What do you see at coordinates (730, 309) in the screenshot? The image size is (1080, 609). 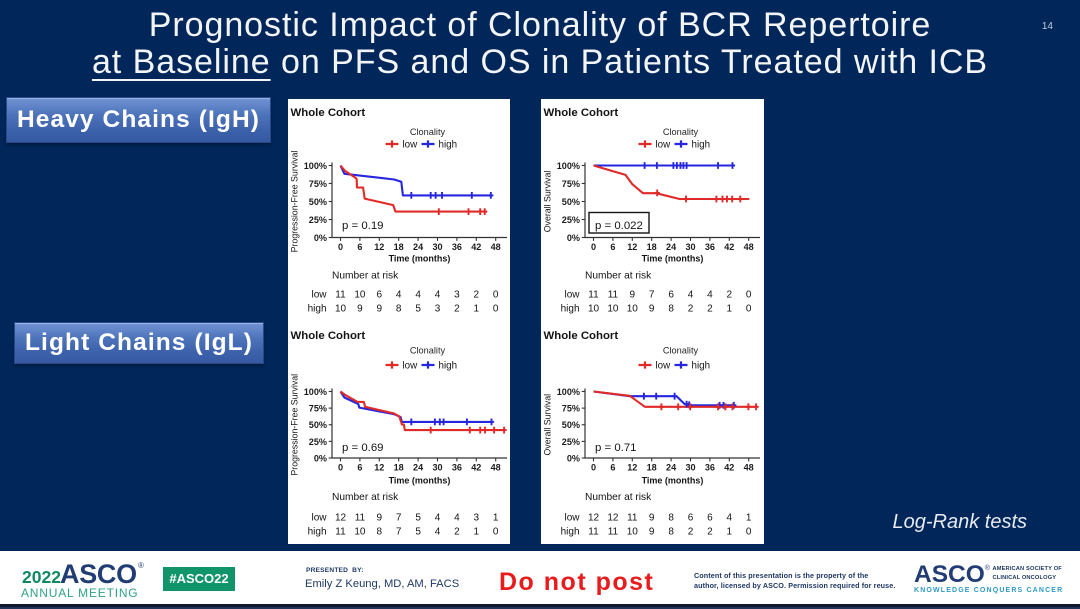 I see `svg-text: 1` at bounding box center [730, 309].